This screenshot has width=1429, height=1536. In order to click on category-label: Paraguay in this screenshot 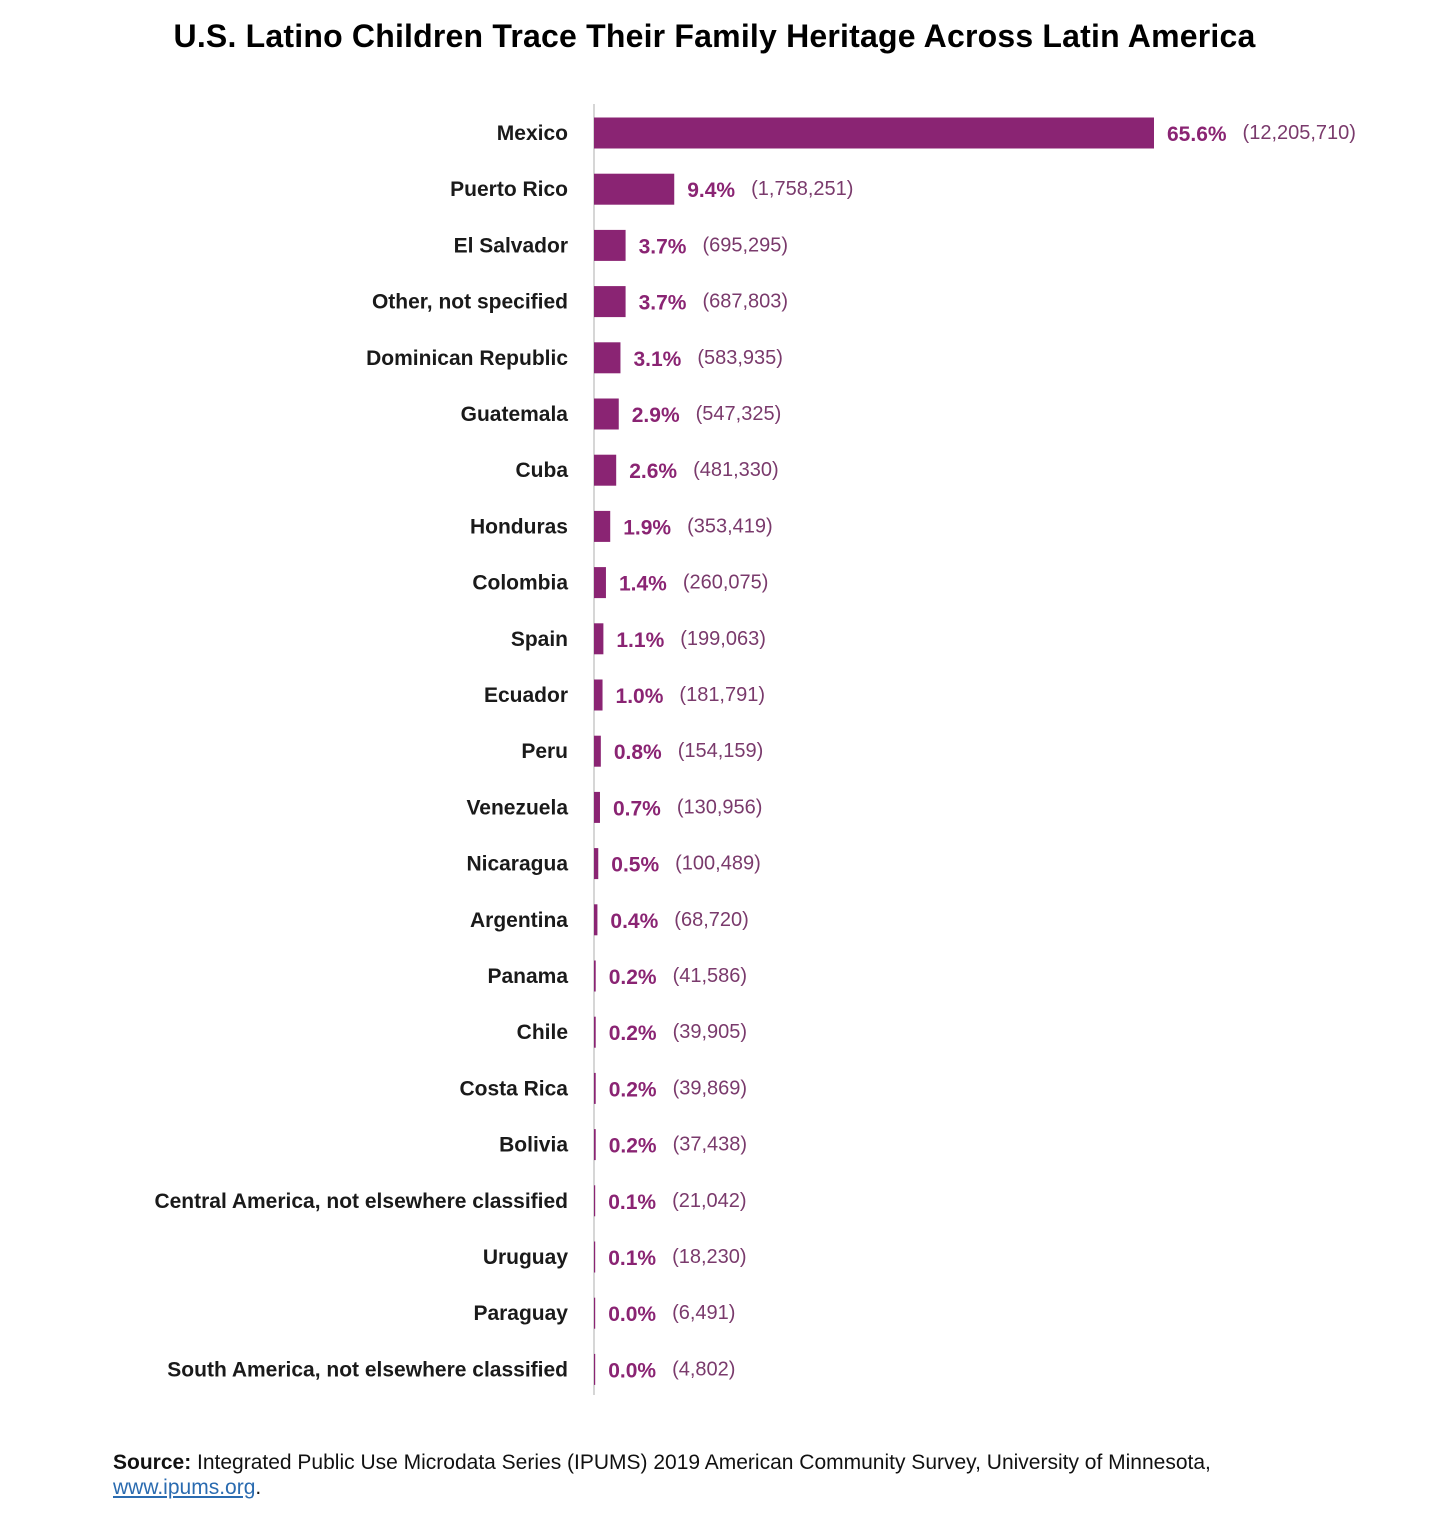, I will do `click(520, 1313)`.